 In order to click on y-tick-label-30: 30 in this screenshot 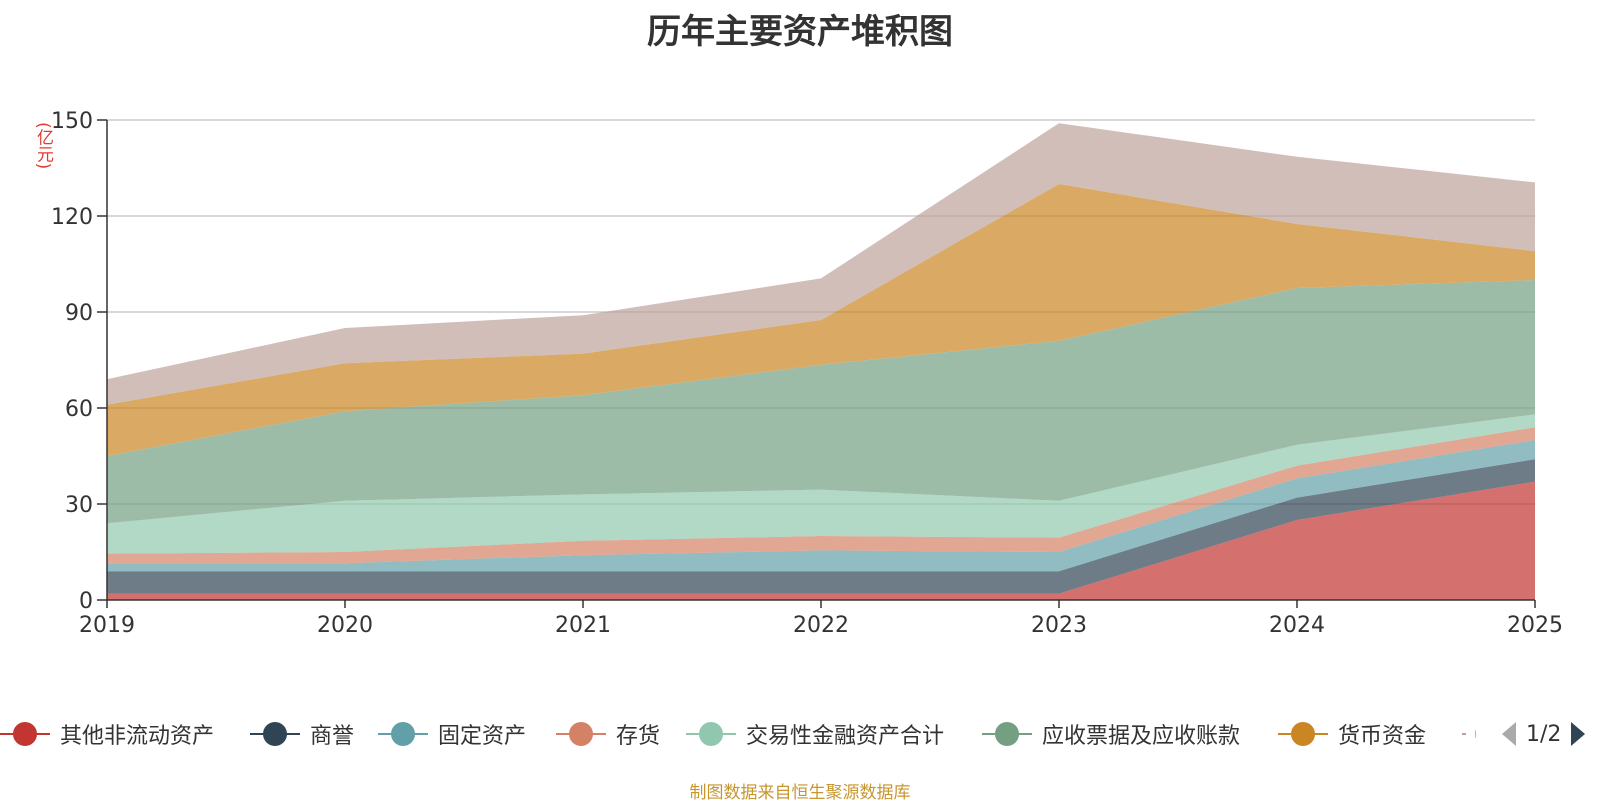, I will do `click(79, 505)`.